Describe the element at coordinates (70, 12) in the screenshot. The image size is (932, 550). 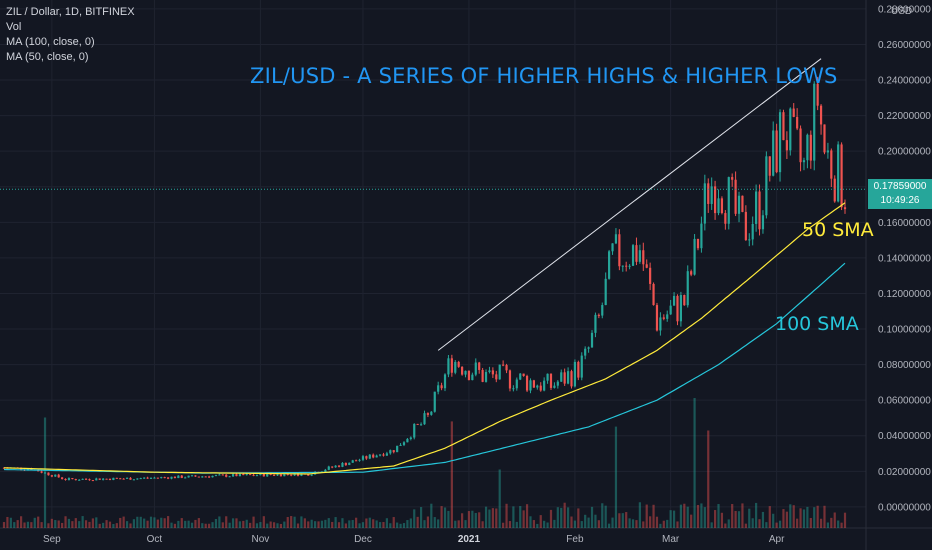
I see `symbol-label: ZIL / Dollar, 1D, BITFINEX` at that location.